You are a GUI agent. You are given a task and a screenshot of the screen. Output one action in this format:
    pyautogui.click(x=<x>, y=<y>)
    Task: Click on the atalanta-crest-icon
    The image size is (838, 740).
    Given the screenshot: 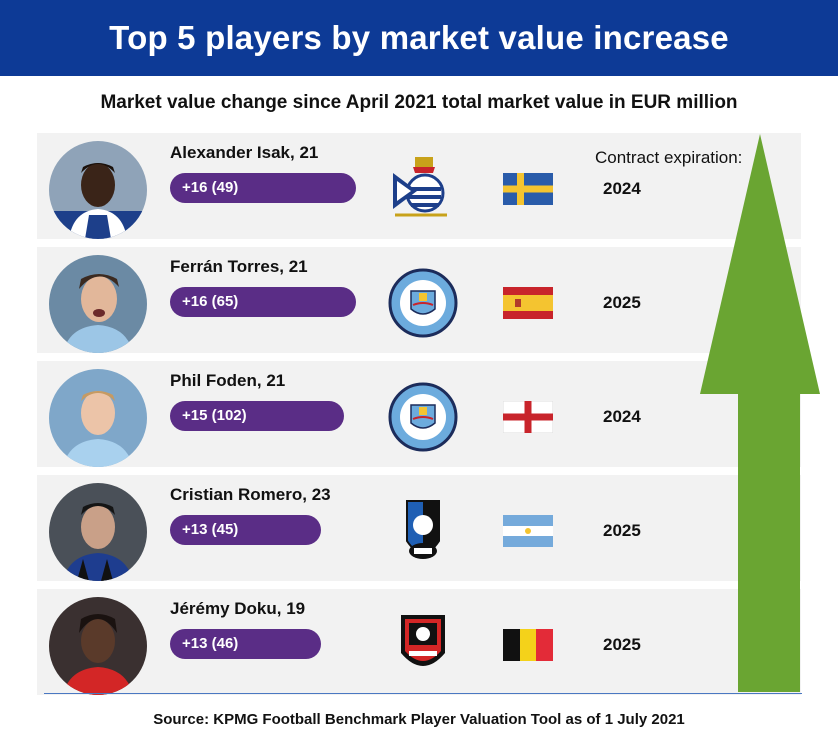 What is the action you would take?
    pyautogui.click(x=423, y=531)
    